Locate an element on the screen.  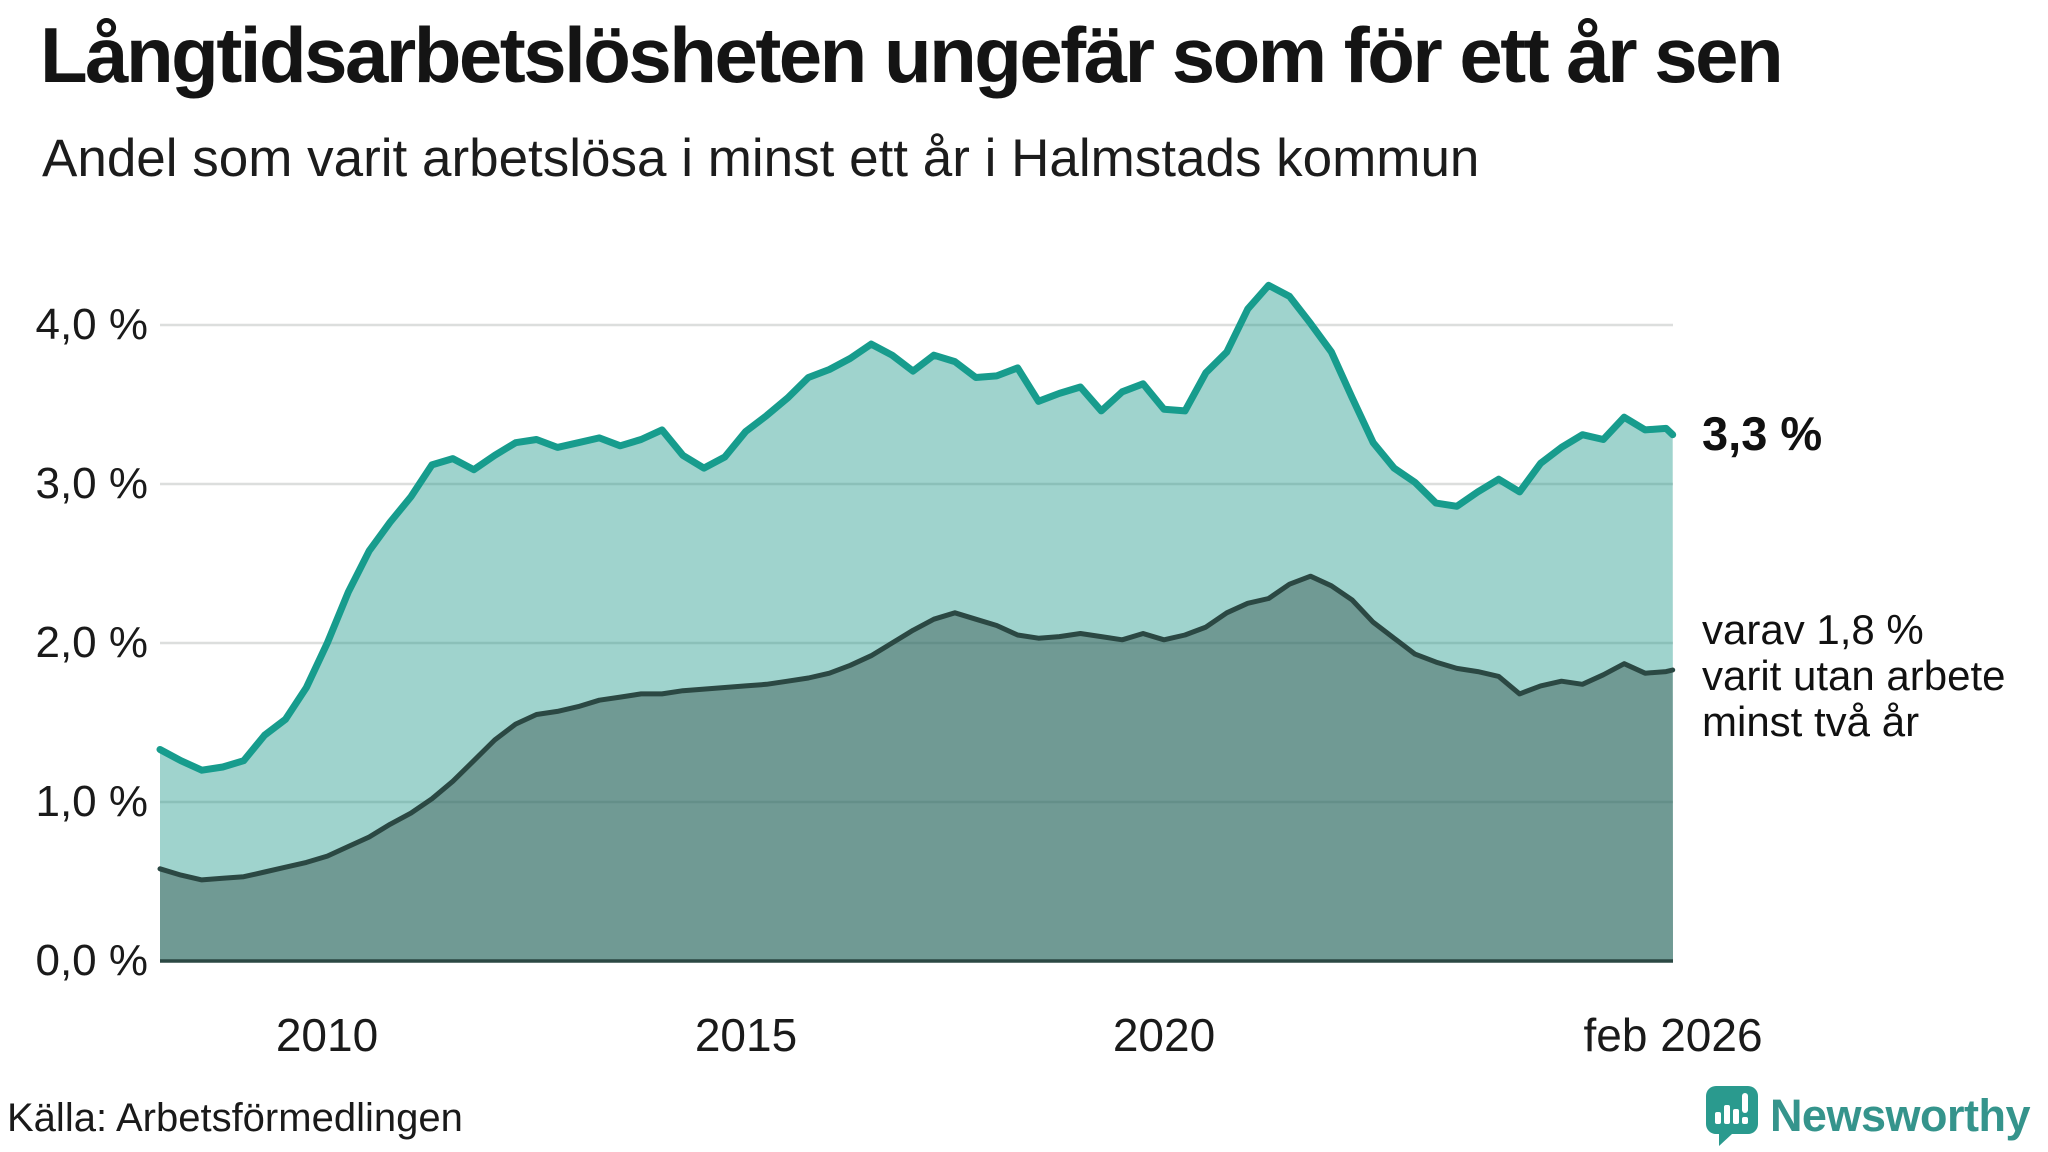
y-tick-label: 3,0 % is located at coordinates (91, 483).